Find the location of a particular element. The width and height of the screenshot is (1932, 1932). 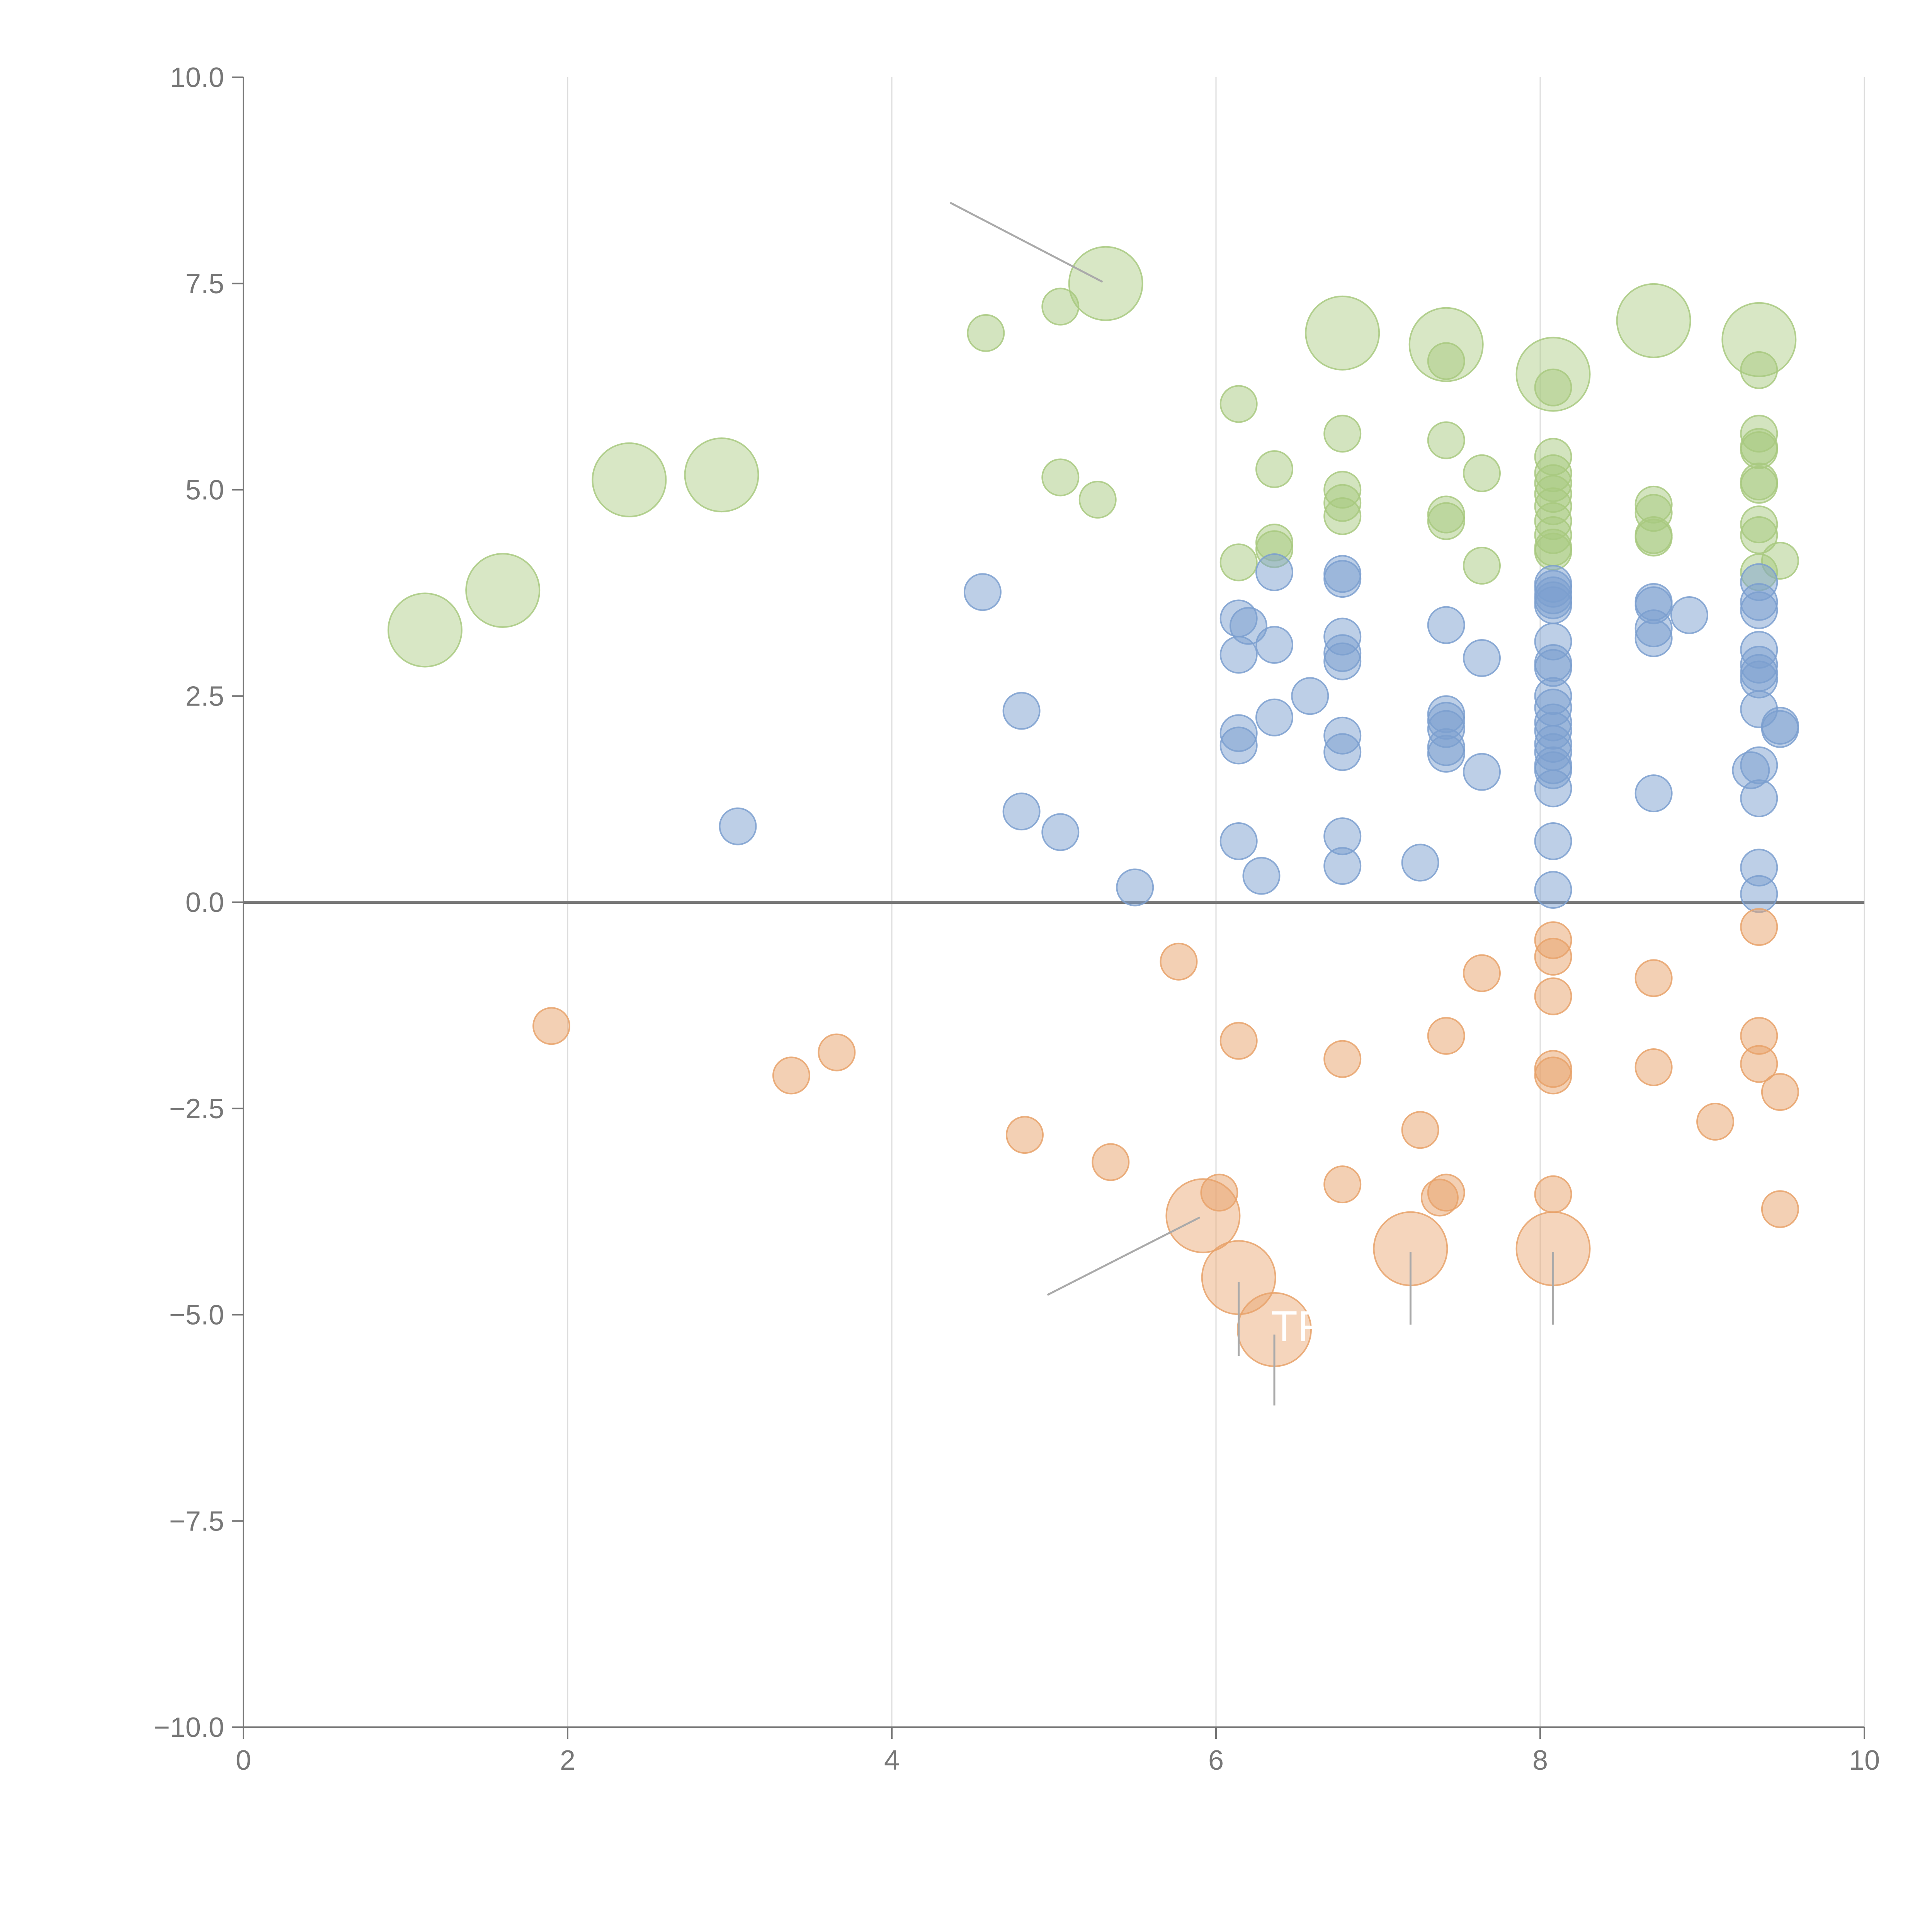

y-tick-label: 7.5 is located at coordinates (205, 284).